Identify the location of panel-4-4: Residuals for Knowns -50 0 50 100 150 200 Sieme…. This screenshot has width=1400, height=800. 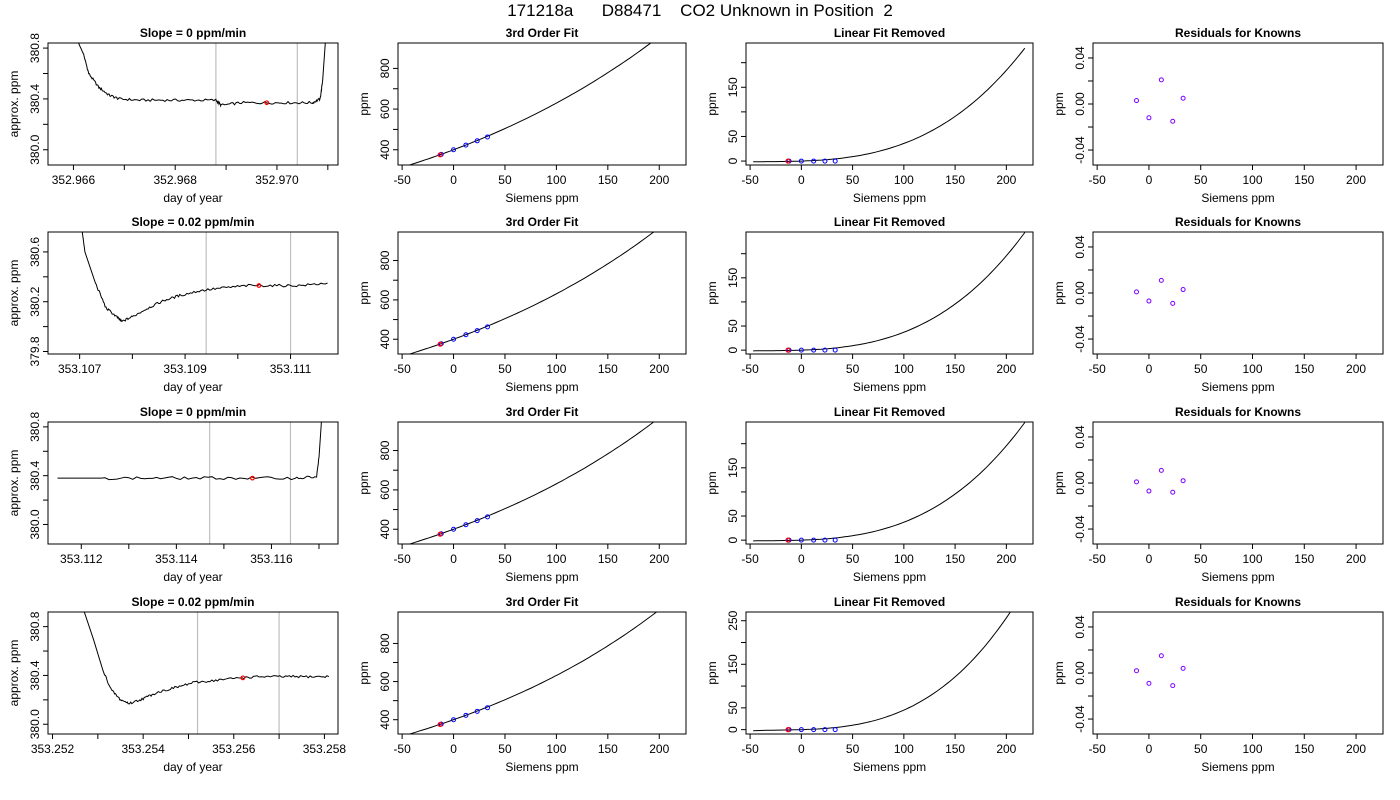
(1218, 684).